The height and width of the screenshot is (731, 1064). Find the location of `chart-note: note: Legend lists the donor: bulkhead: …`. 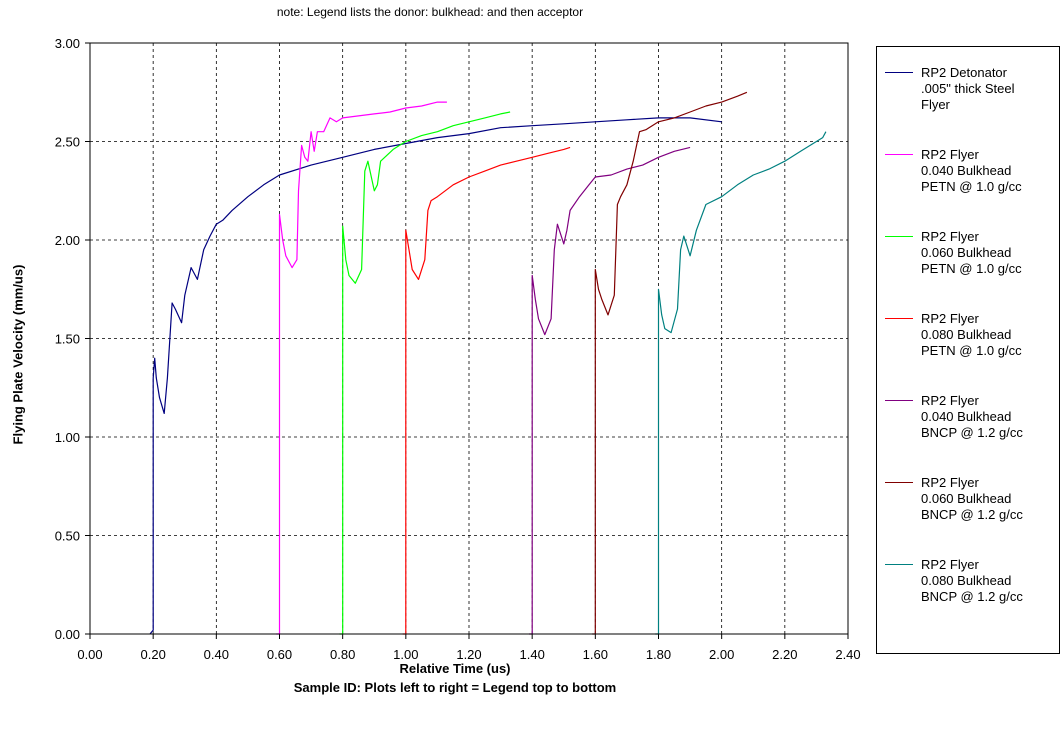

chart-note: note: Legend lists the donor: bulkhead: … is located at coordinates (430, 12).